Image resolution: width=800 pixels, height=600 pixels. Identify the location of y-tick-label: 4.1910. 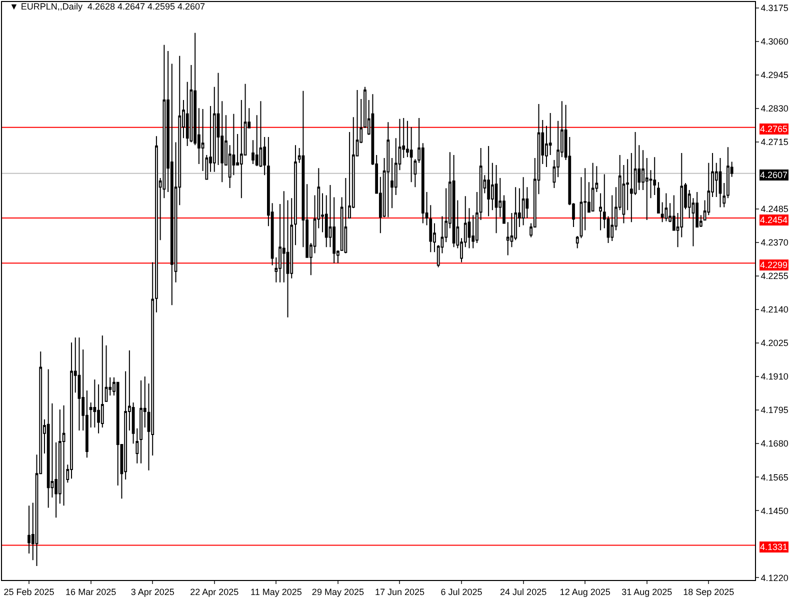
(774, 377).